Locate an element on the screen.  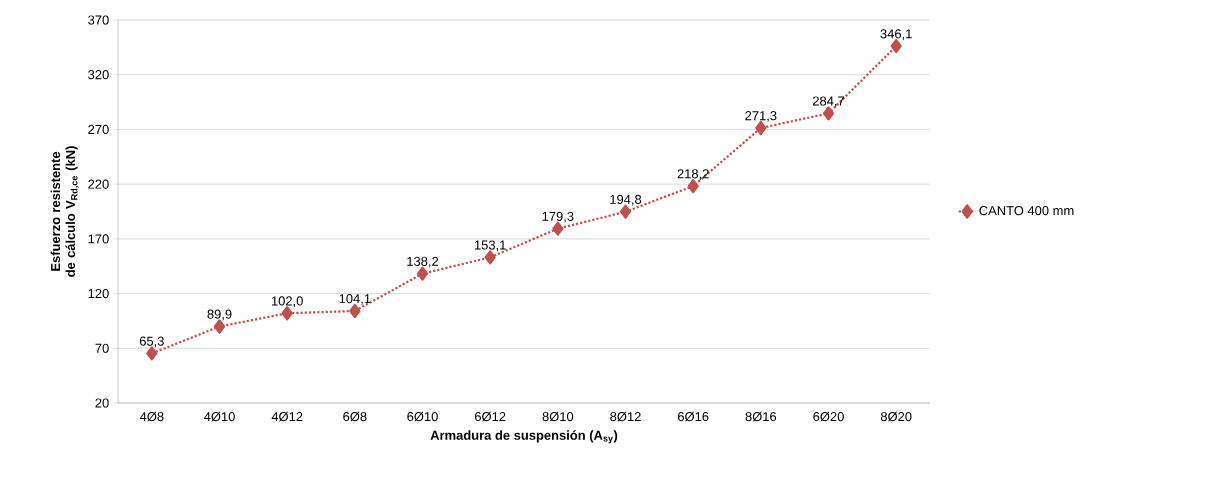
y-tick-label: 320 is located at coordinates (98, 75).